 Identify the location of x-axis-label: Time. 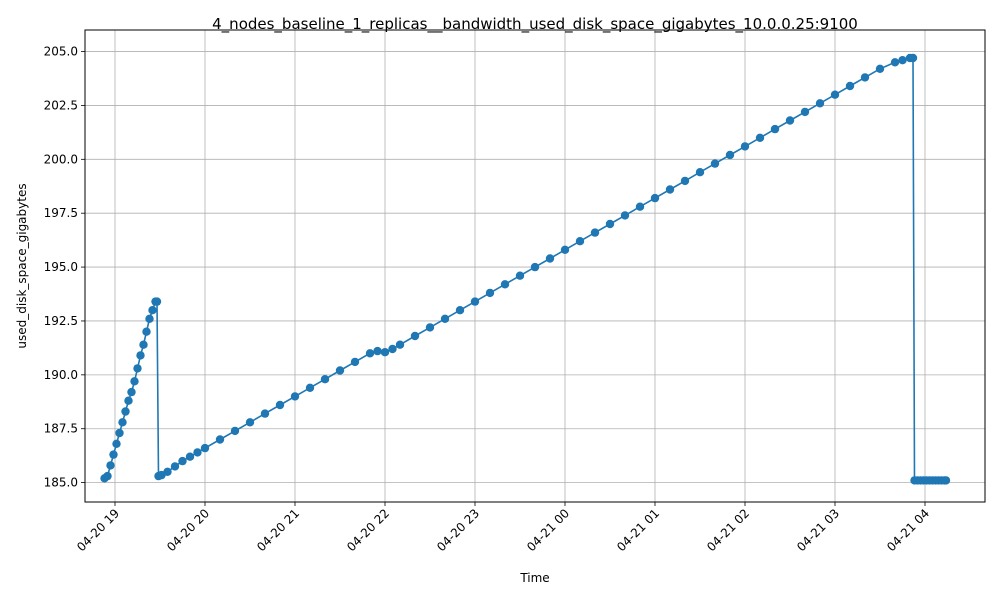
(534, 578).